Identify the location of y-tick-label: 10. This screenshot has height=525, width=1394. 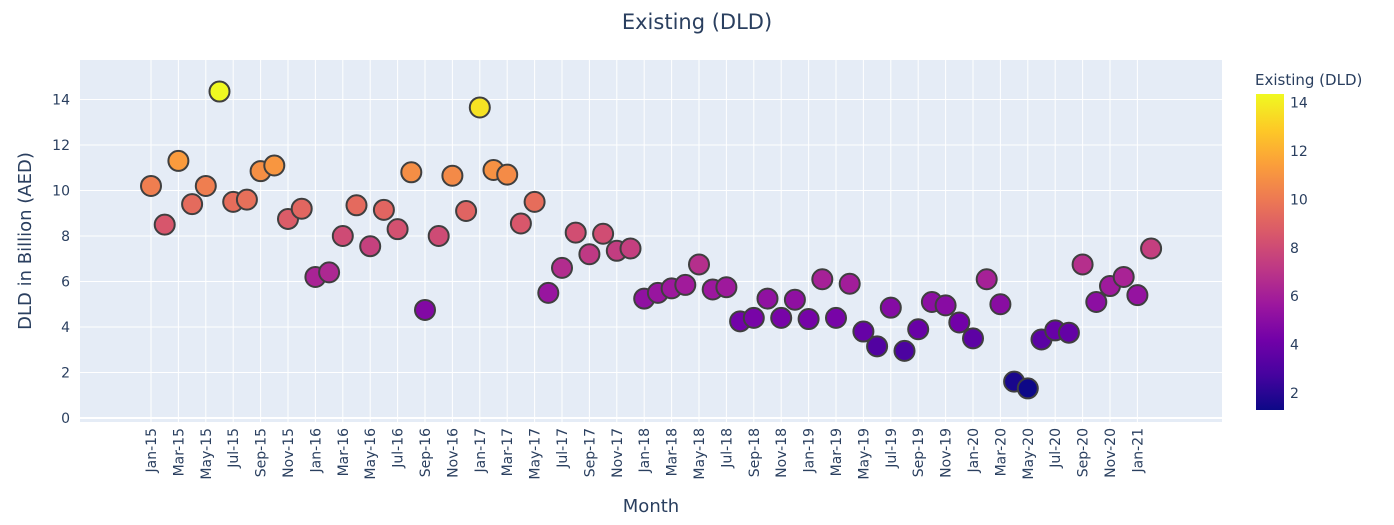
(61, 192).